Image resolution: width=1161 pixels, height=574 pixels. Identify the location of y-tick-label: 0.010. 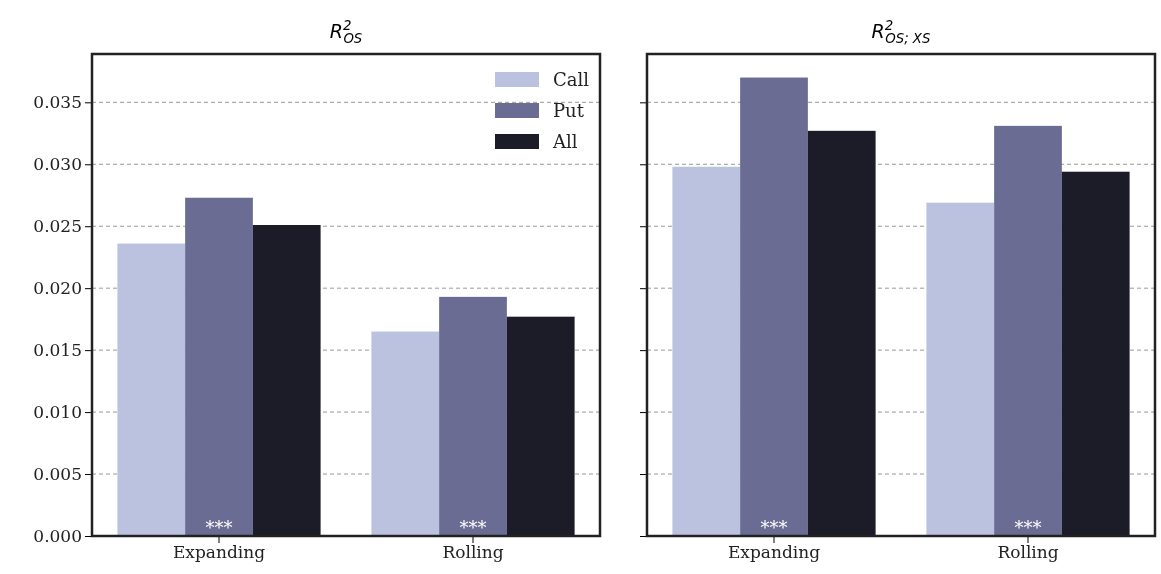
(57, 412).